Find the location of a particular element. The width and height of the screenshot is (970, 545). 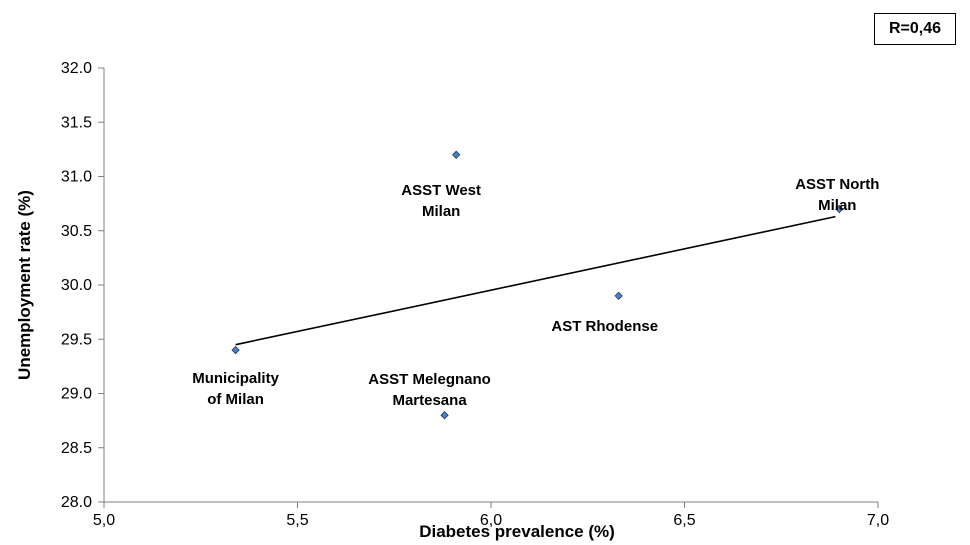

point-label: Martesana is located at coordinates (429, 400).